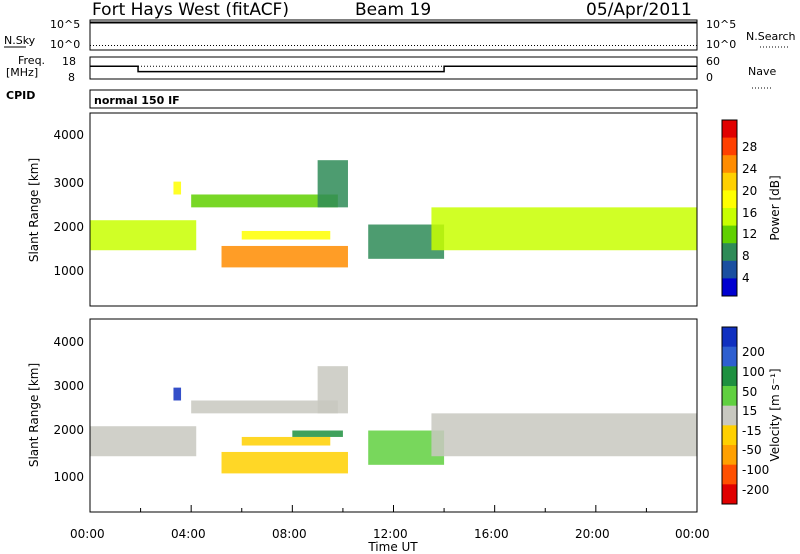 This screenshot has width=800, height=554. Describe the element at coordinates (749, 169) in the screenshot. I see `power-cbar-tick-24: 24` at that location.